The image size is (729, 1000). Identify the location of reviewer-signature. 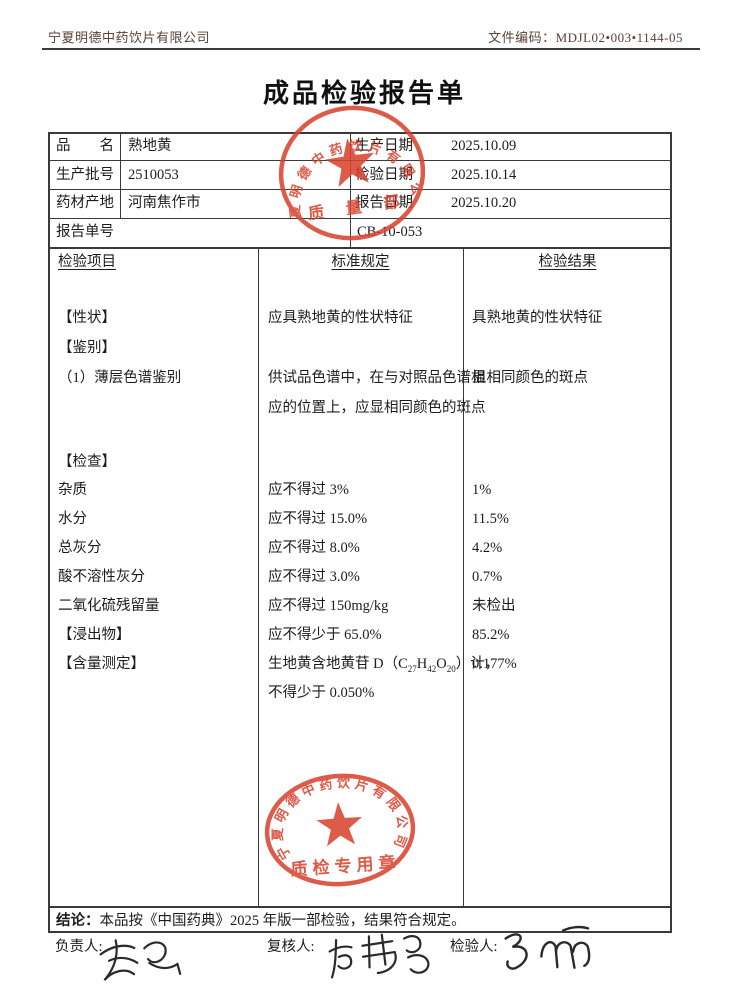
(379, 956).